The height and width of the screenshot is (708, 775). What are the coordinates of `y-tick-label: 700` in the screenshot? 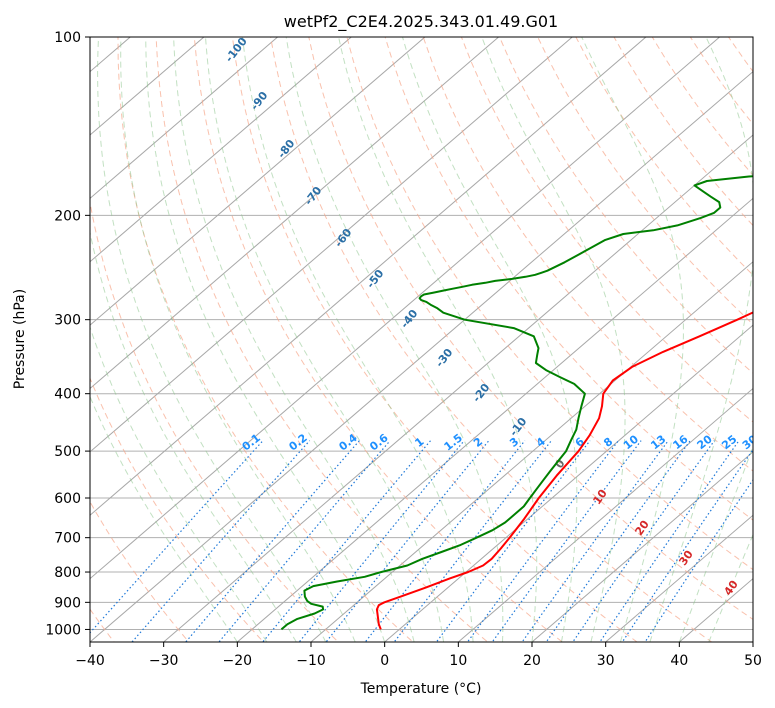 It's located at (67, 539).